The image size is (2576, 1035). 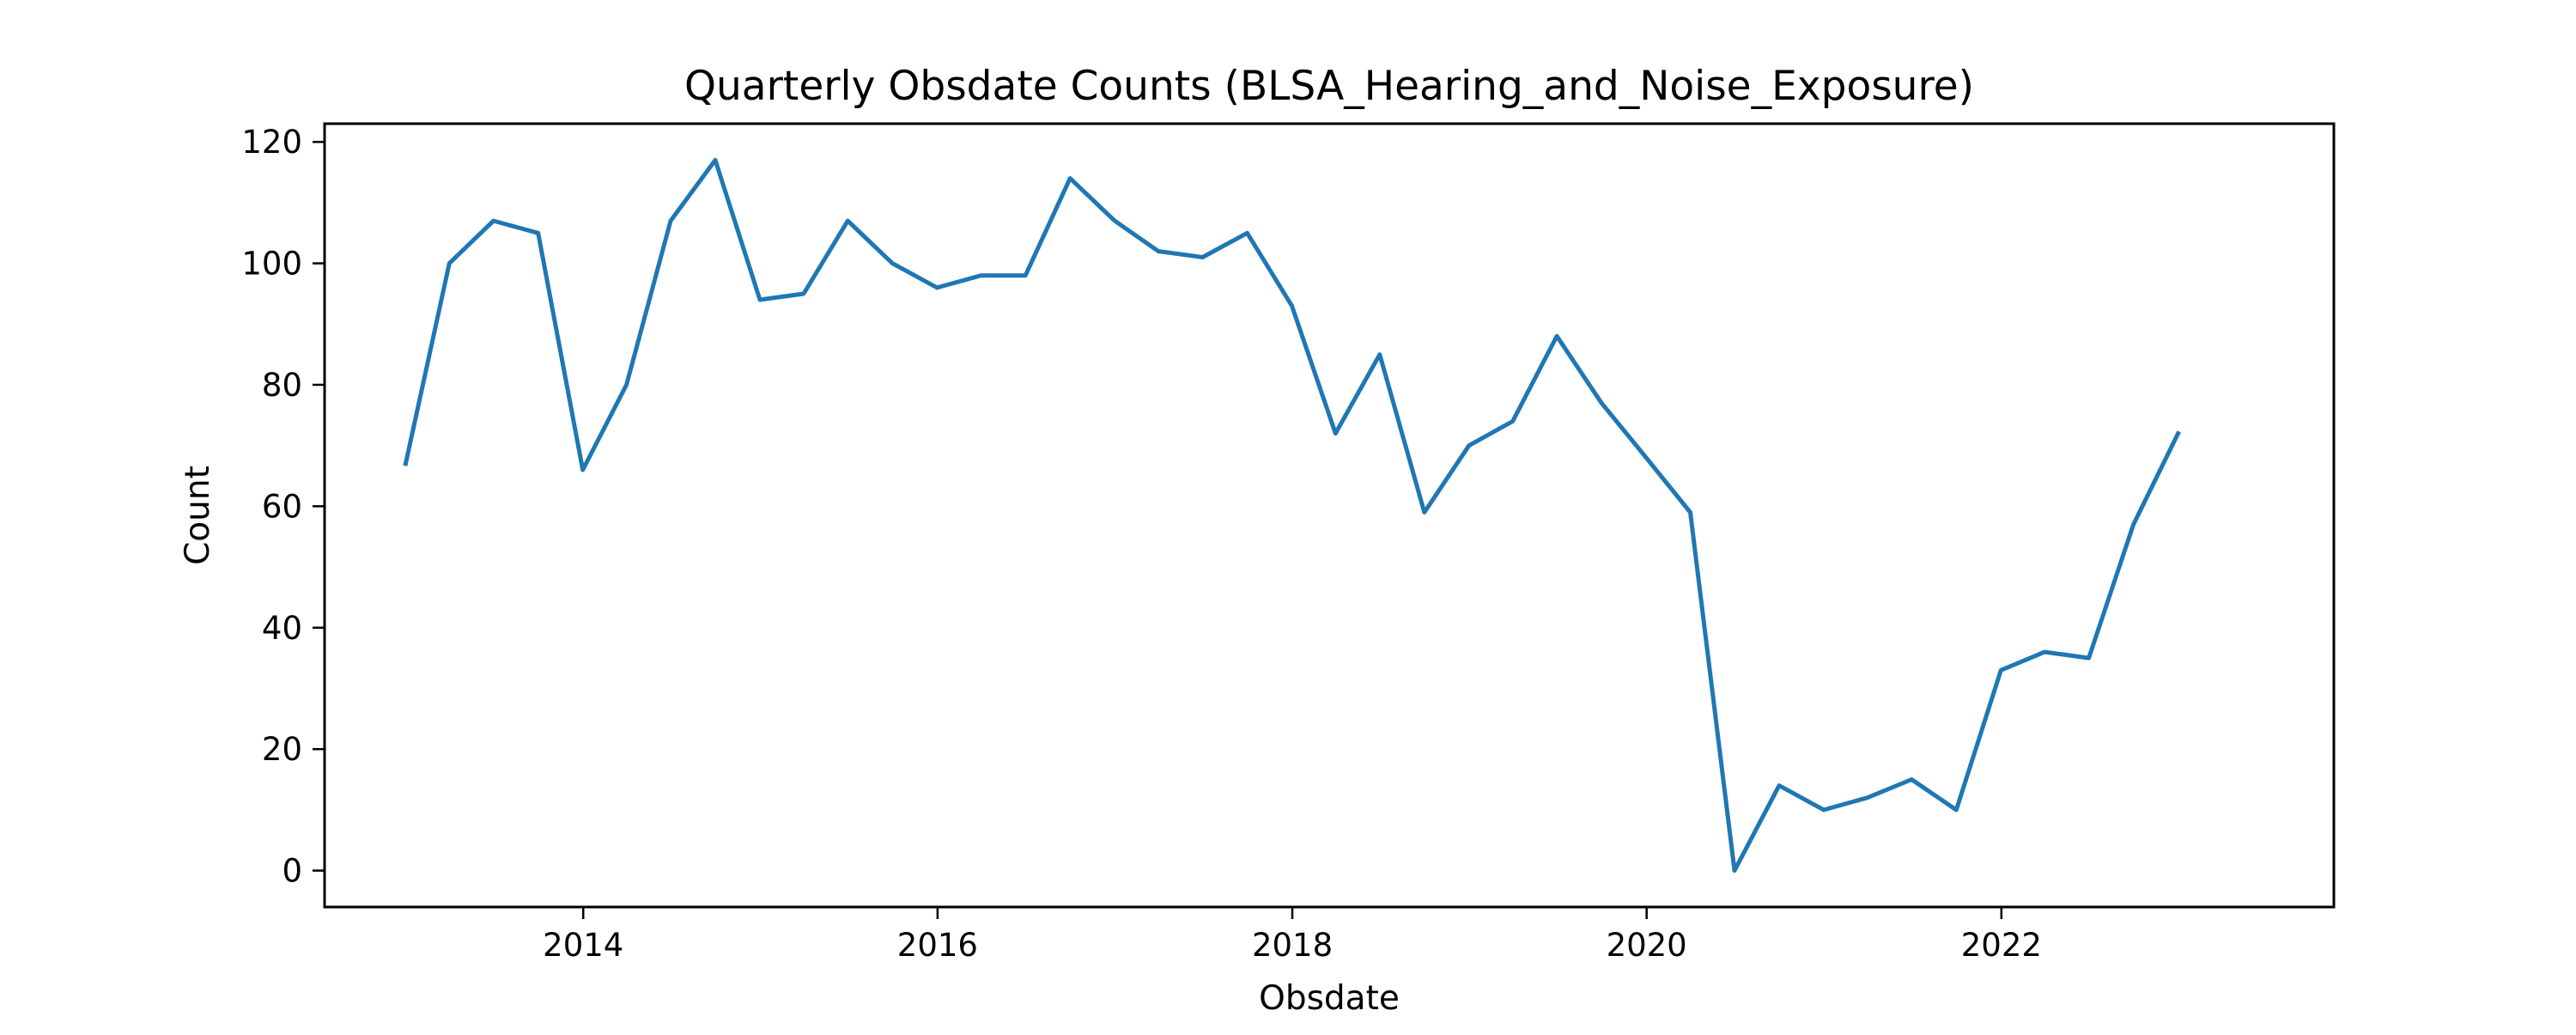 What do you see at coordinates (1292, 945) in the screenshot?
I see `x-tick-label: 2018` at bounding box center [1292, 945].